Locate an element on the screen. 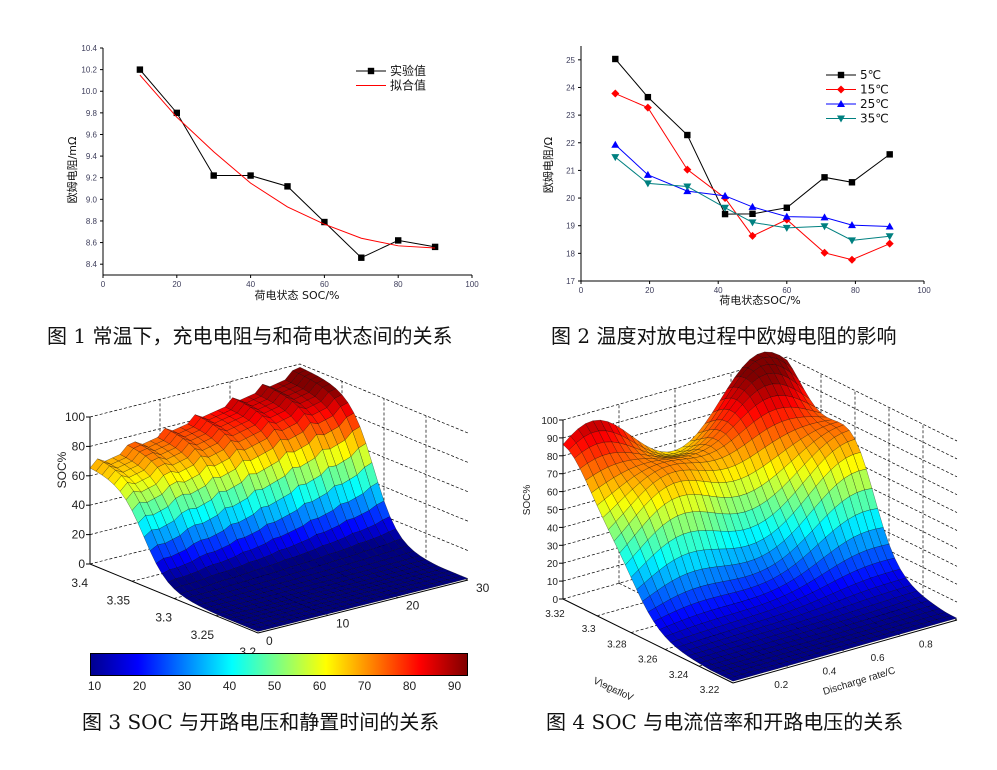 This screenshot has width=997, height=770. z-tick-label: 70 is located at coordinates (553, 475).